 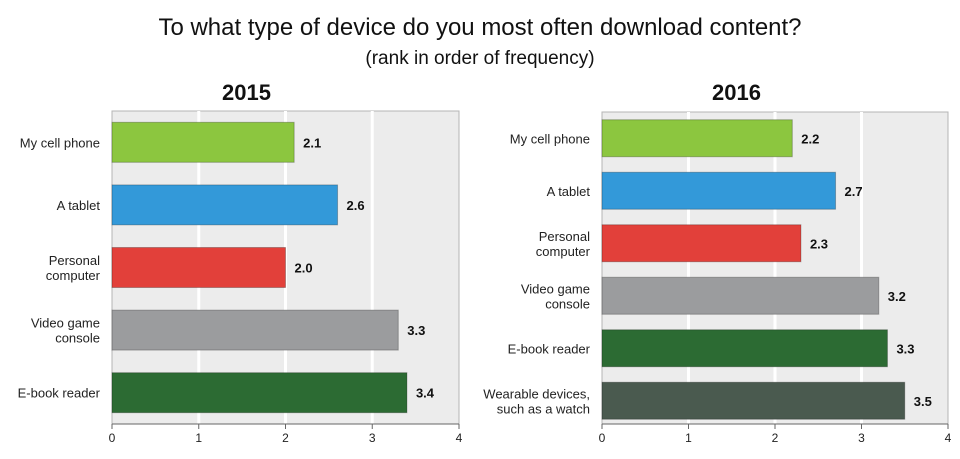 I want to click on data-label: 3.4, so click(x=425, y=393).